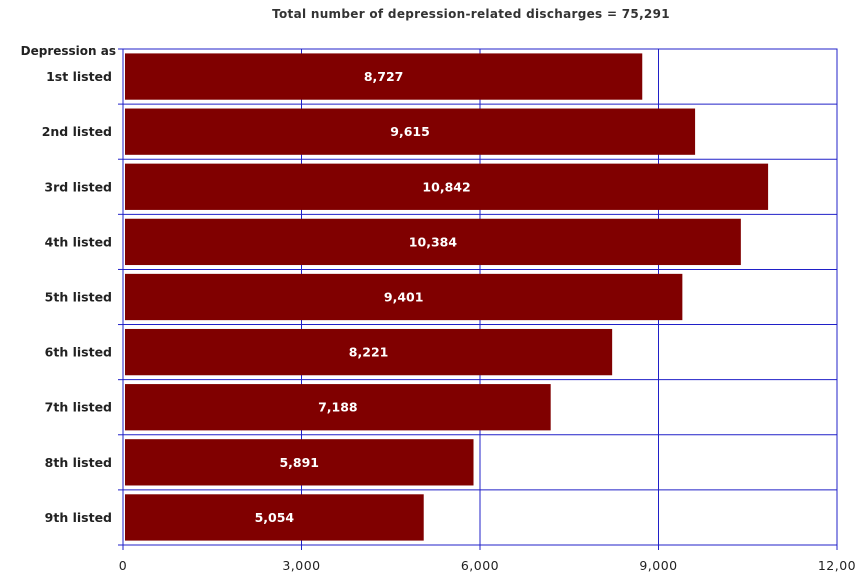  Describe the element at coordinates (78, 462) in the screenshot. I see `category-label: 8th listed` at that location.